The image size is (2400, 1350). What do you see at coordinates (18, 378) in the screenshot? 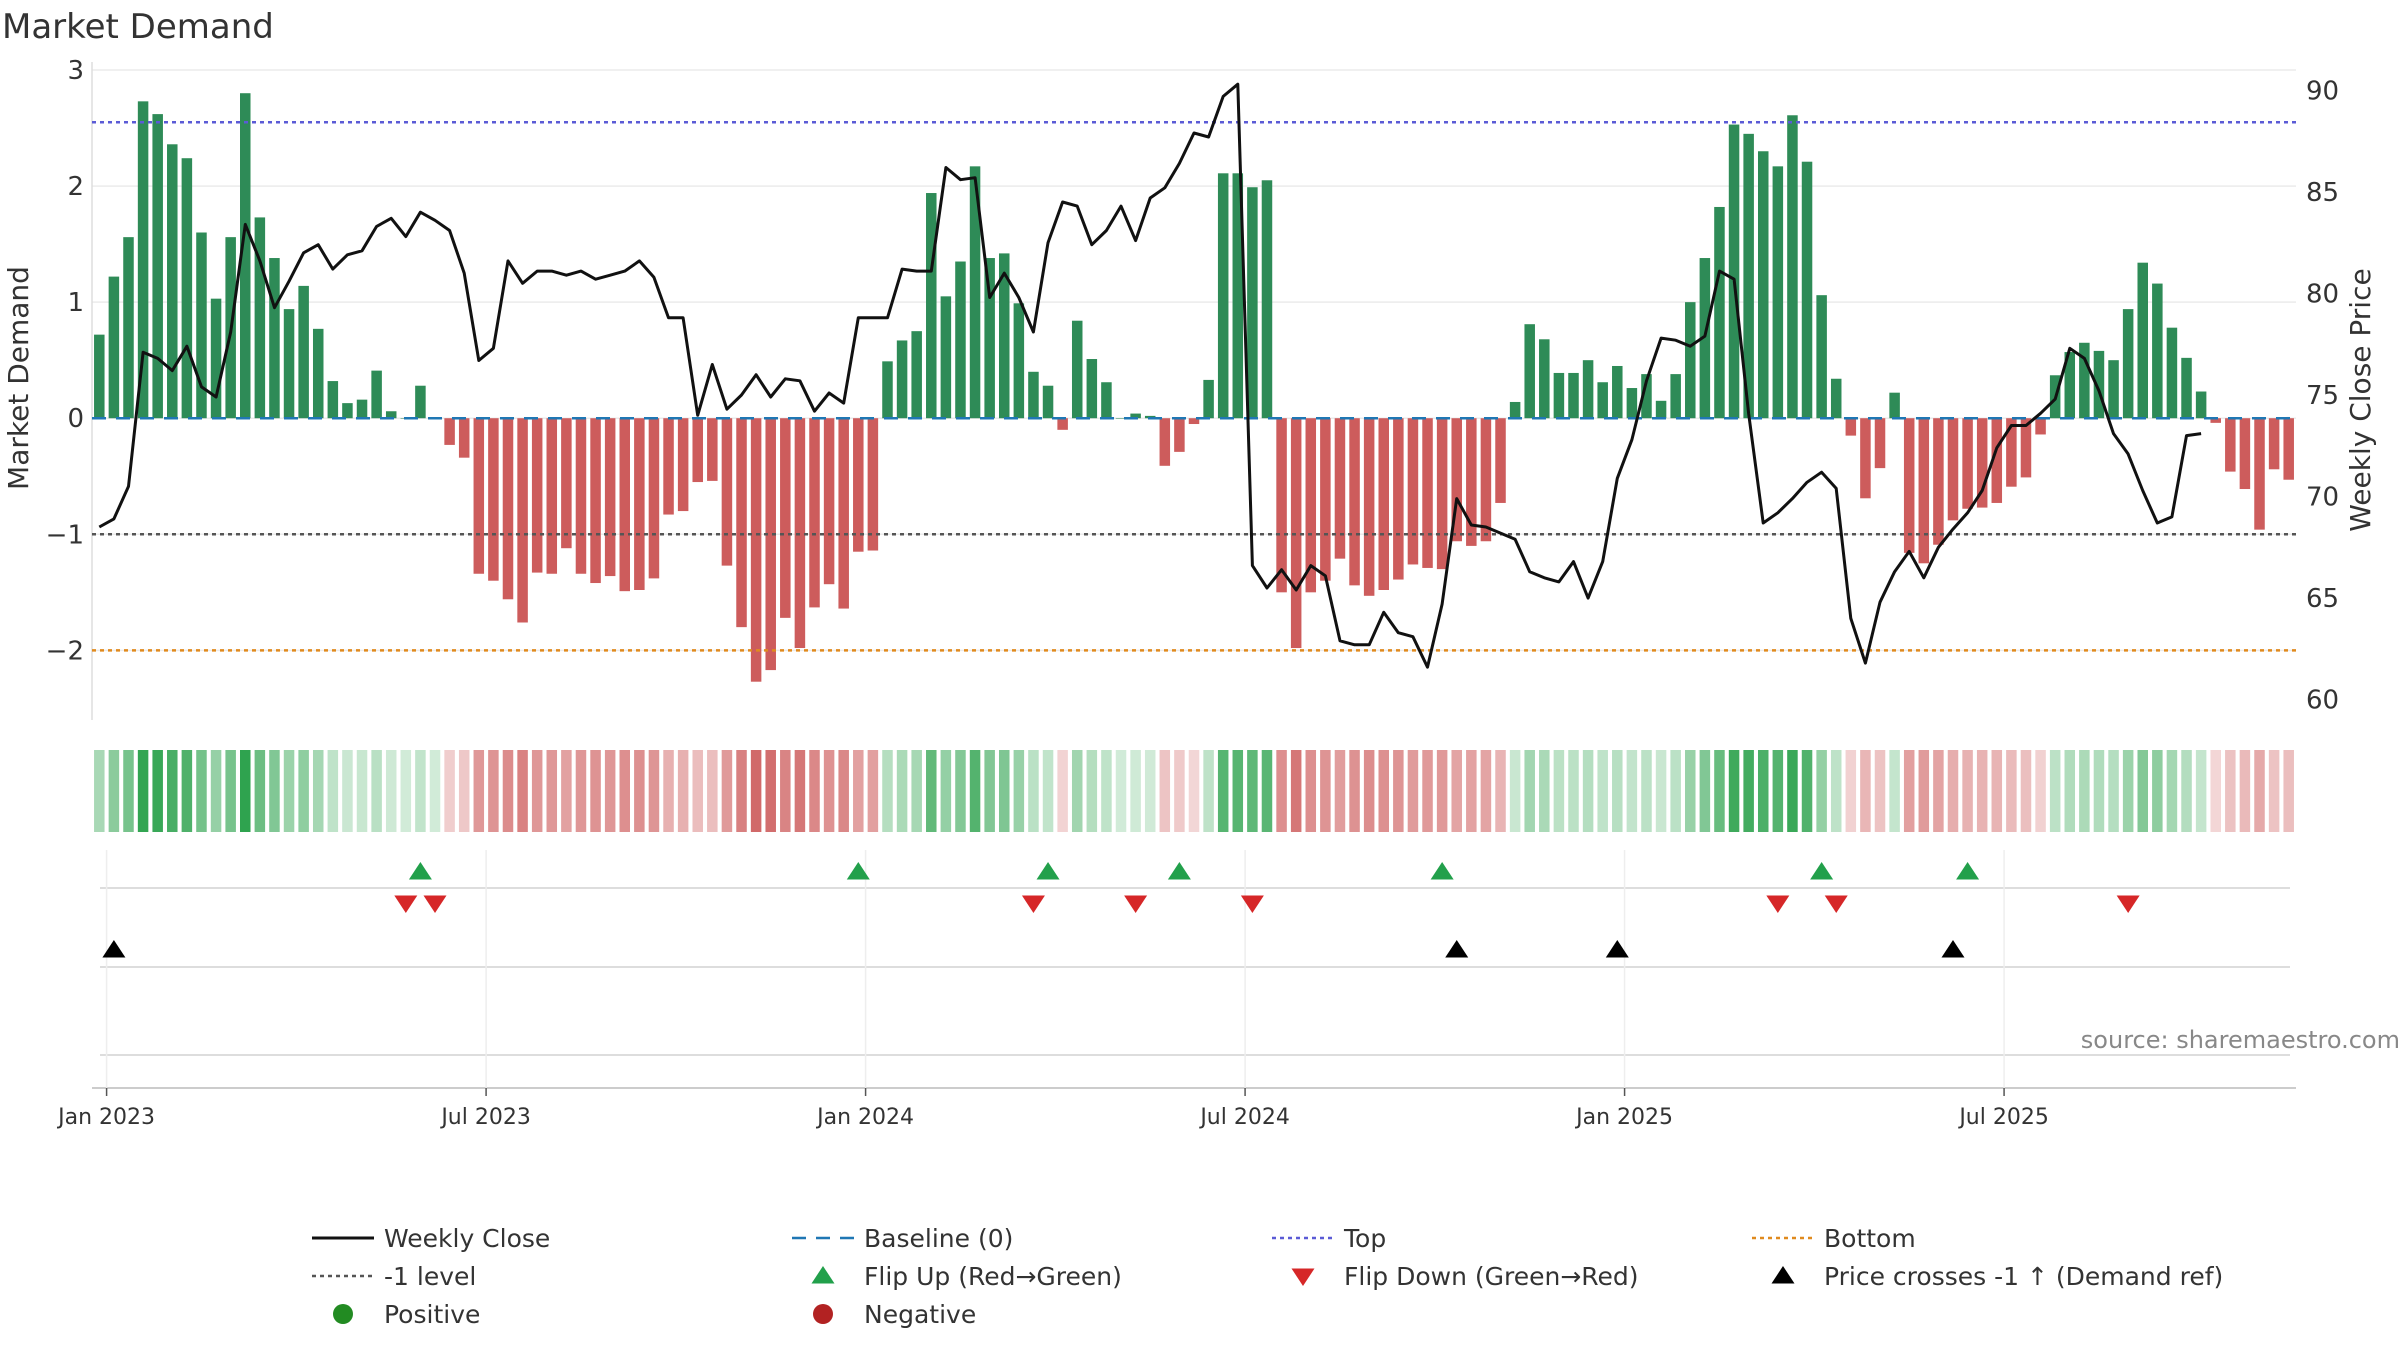
I see `y-axis-label: Market Demand` at bounding box center [18, 378].